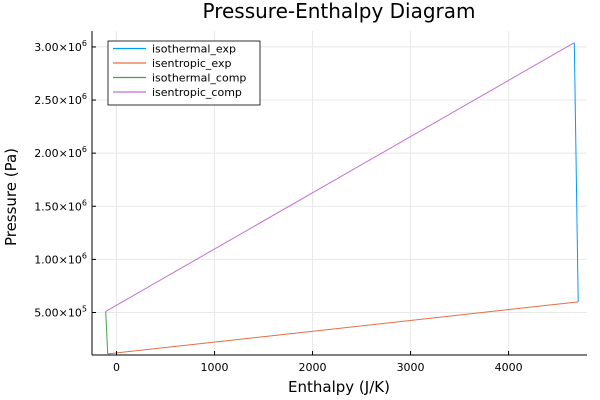 The width and height of the screenshot is (600, 400). I want to click on legend-label: isothermal_exp, so click(194, 49).